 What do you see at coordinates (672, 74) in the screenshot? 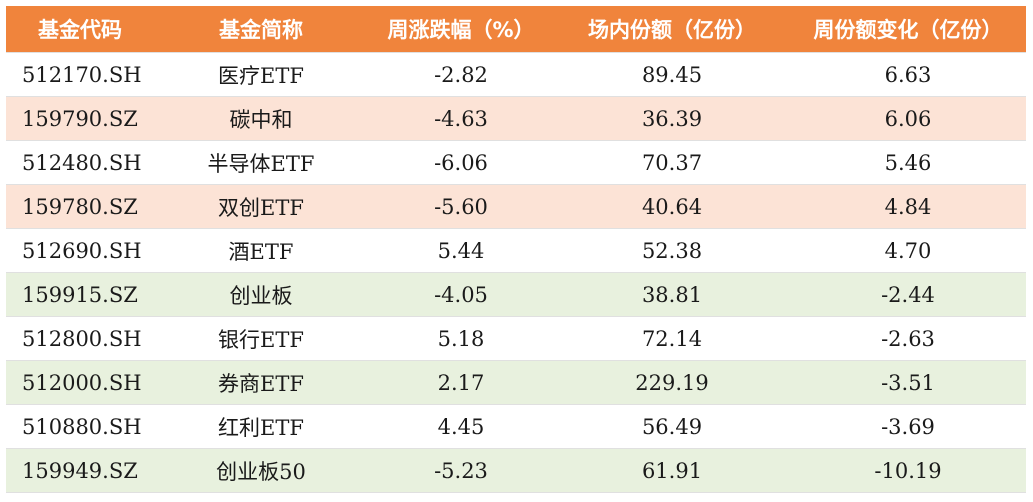
I see `shares-cell: 89.45` at bounding box center [672, 74].